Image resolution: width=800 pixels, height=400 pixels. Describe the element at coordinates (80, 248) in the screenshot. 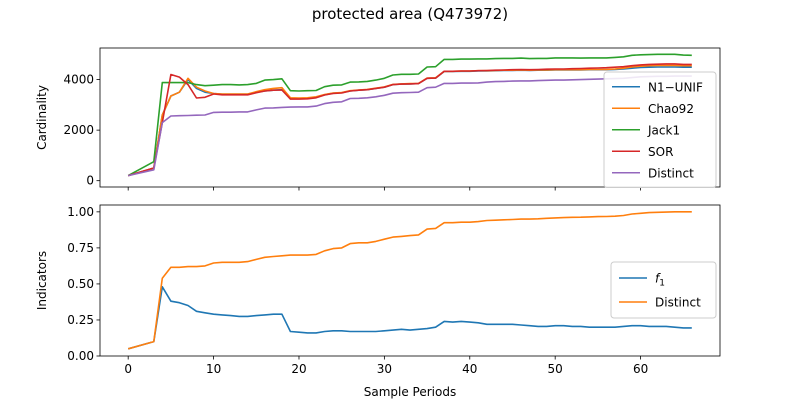

I see `y-tick-label: 0.75` at that location.